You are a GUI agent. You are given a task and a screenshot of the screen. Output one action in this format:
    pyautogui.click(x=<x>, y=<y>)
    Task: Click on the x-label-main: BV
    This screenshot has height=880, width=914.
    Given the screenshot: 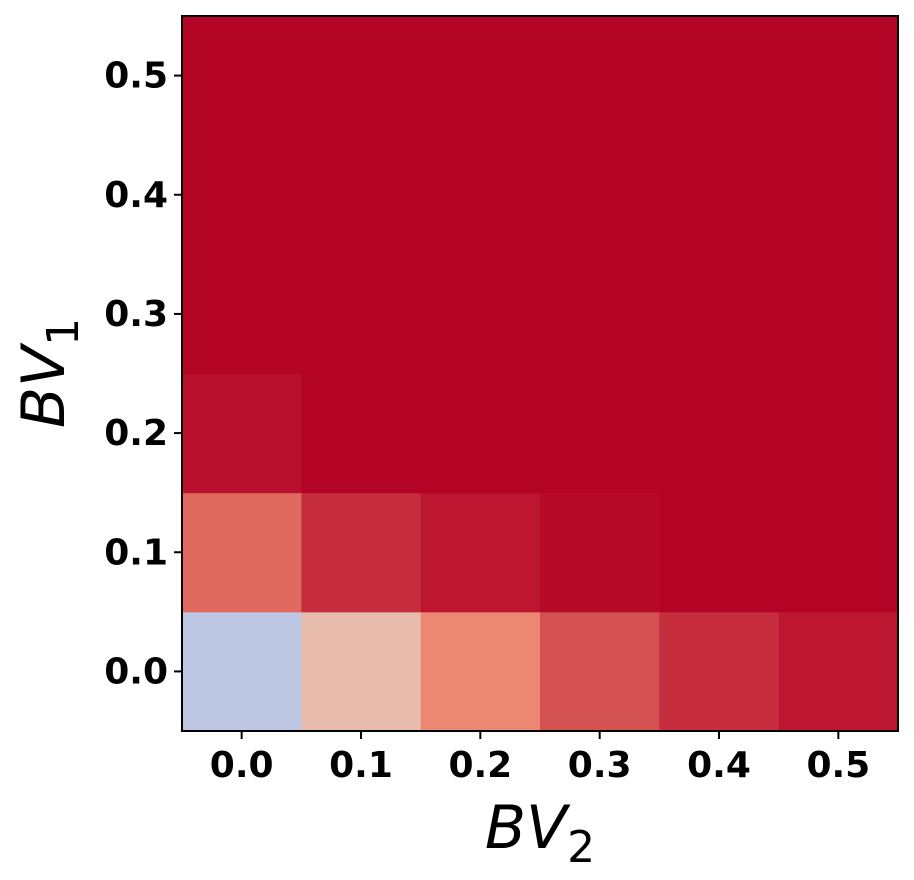 What is the action you would take?
    pyautogui.click(x=528, y=828)
    